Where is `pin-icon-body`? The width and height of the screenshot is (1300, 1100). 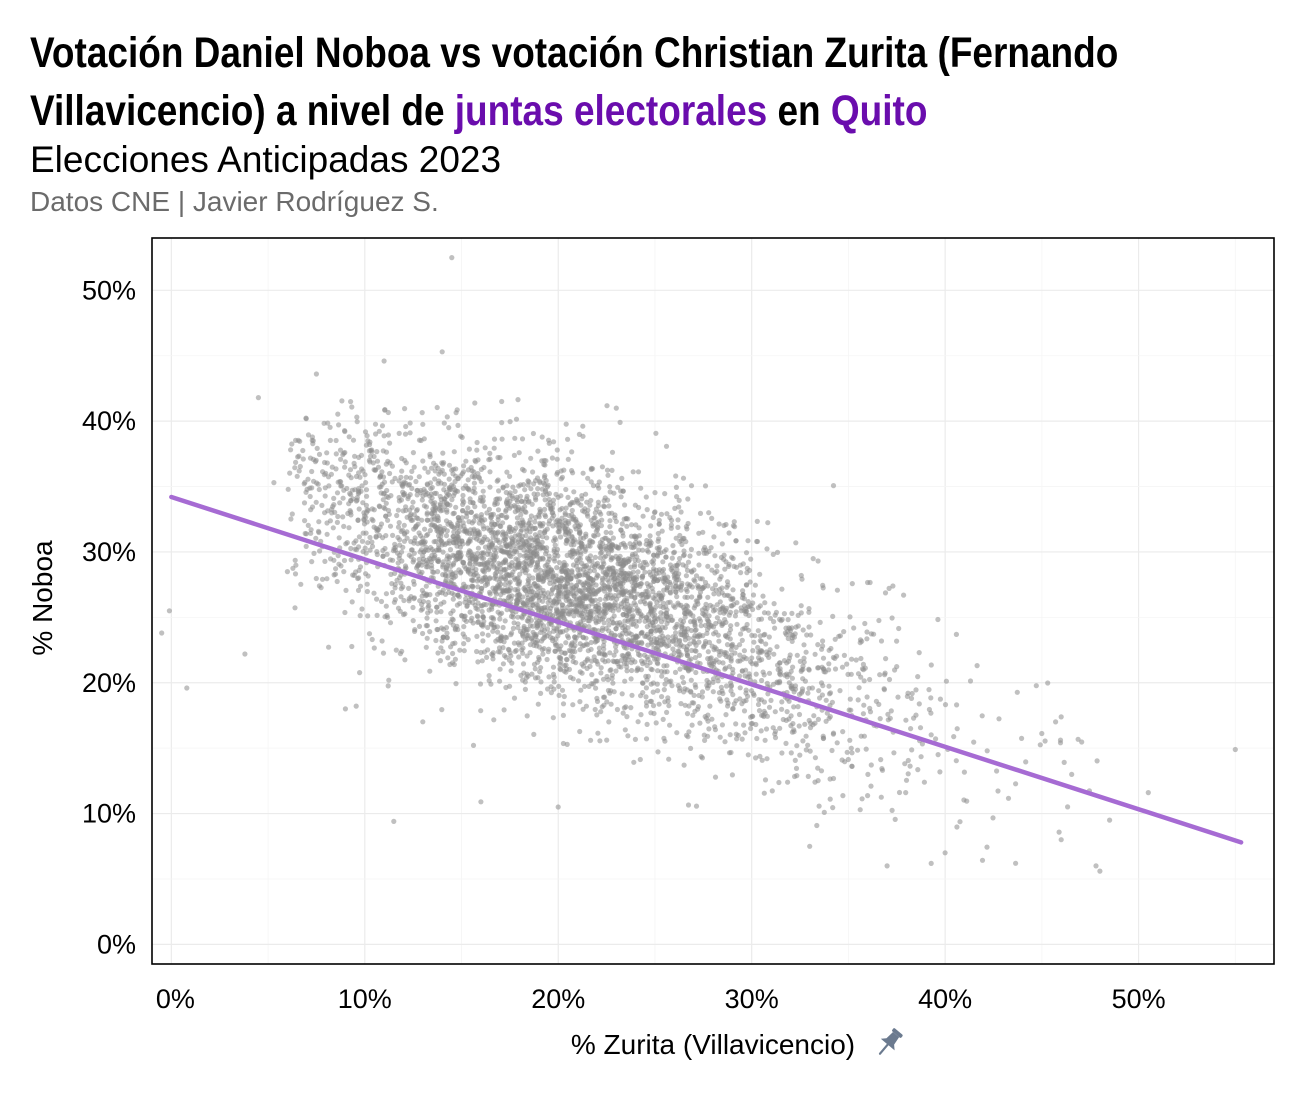 pin-icon-body is located at coordinates (890, 1041).